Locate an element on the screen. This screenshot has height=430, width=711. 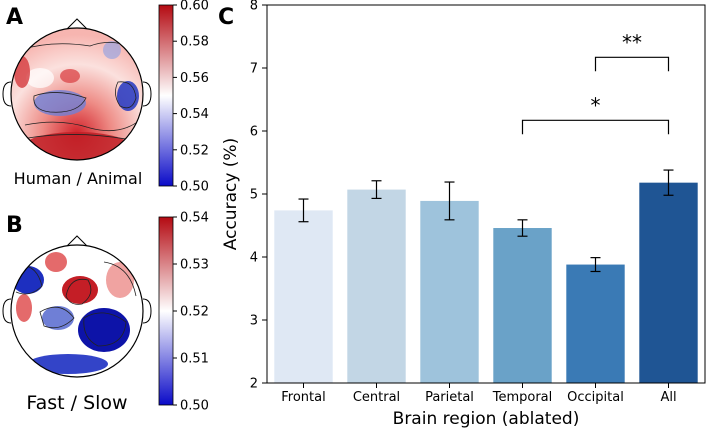
error-bars is located at coordinates (486, 221).